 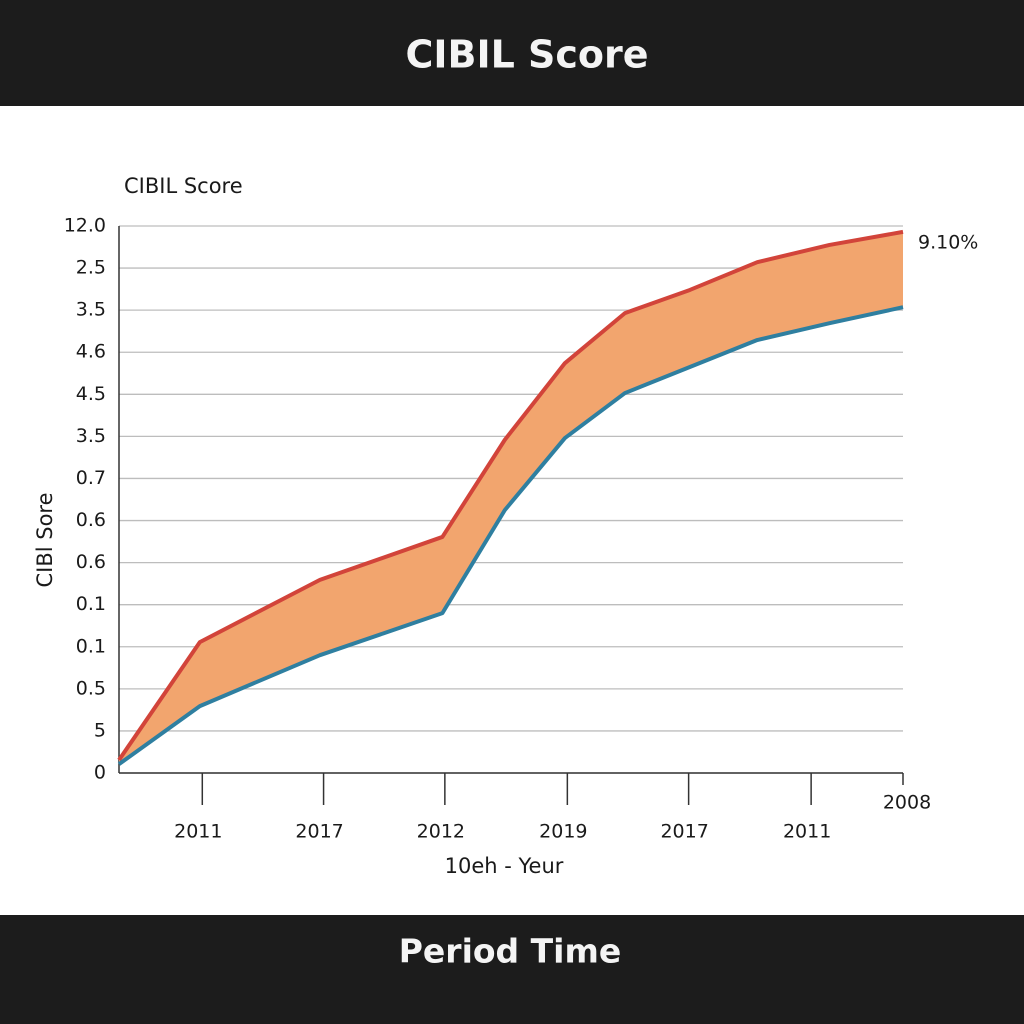 I want to click on y-tick-label: 5, so click(x=100, y=730).